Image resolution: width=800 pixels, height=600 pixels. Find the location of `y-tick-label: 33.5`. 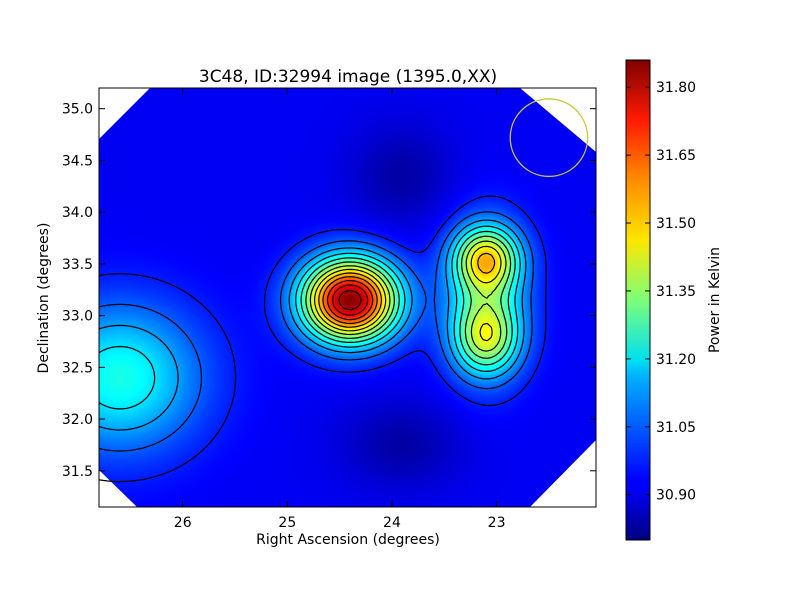

y-tick-label: 33.5 is located at coordinates (77, 265).